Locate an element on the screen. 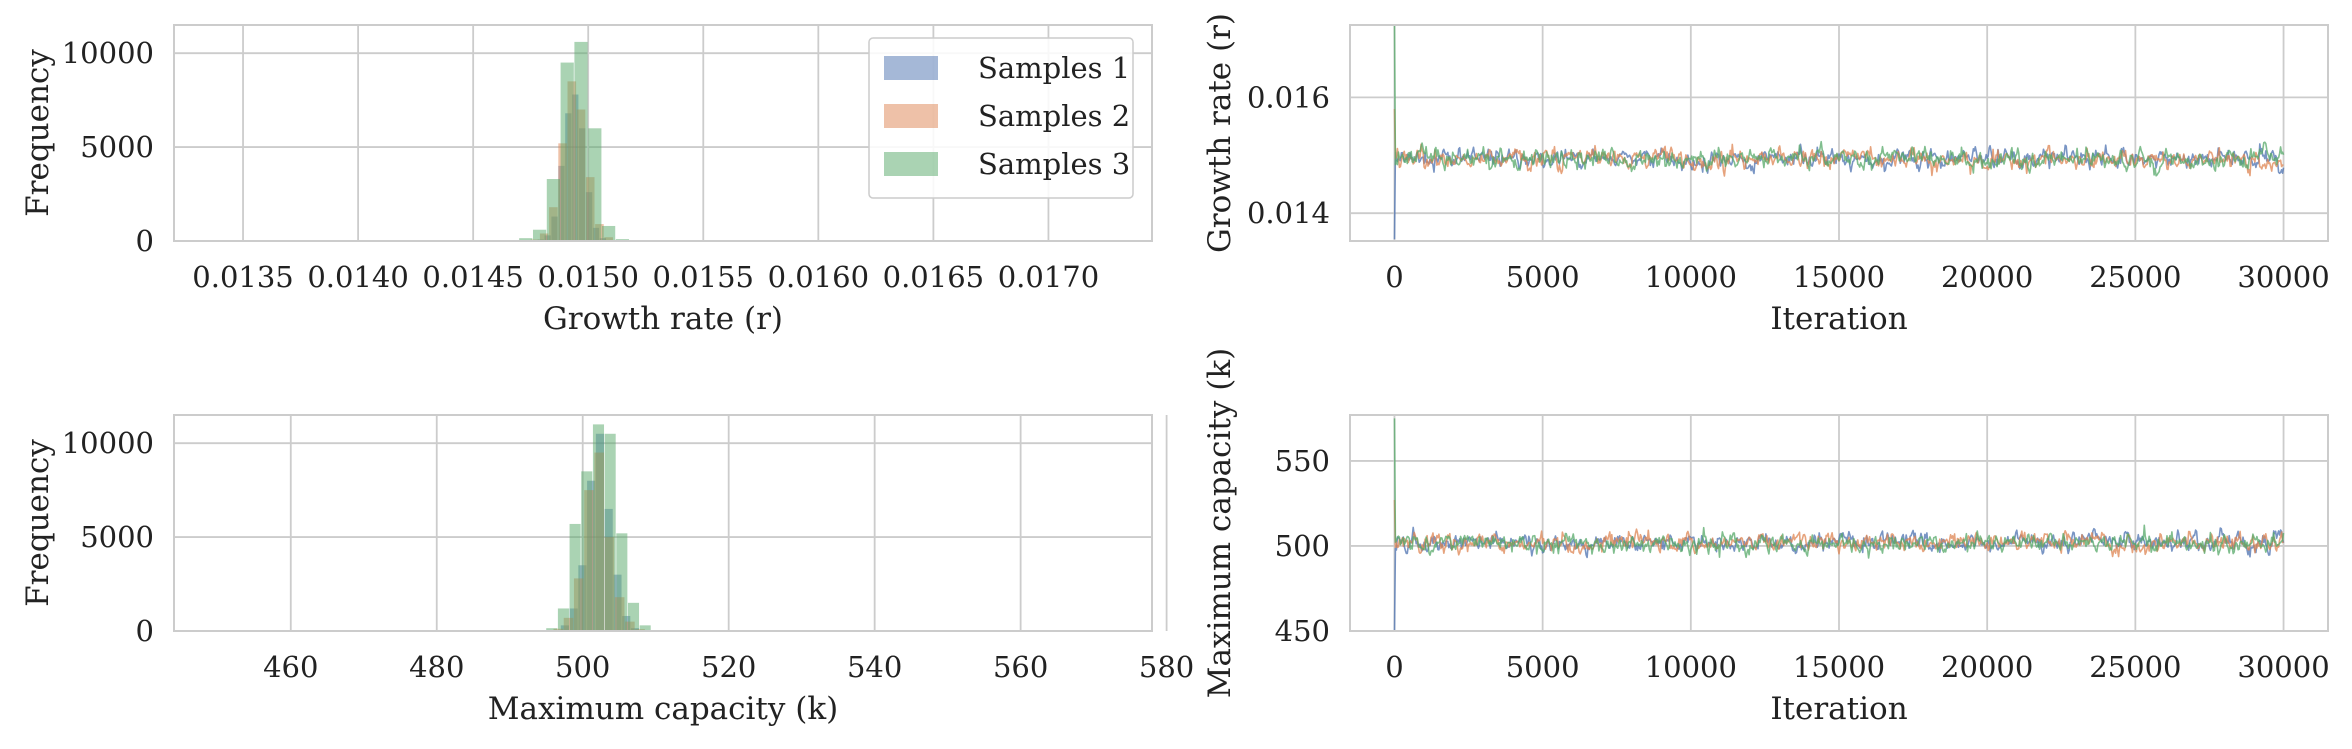 The image size is (2352, 749). x-tick-label: 480 is located at coordinates (436, 667).